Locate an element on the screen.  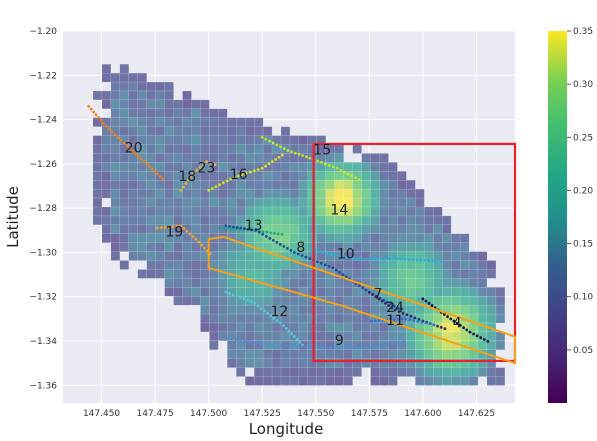
trajectory-20-point is located at coordinates (133, 151).